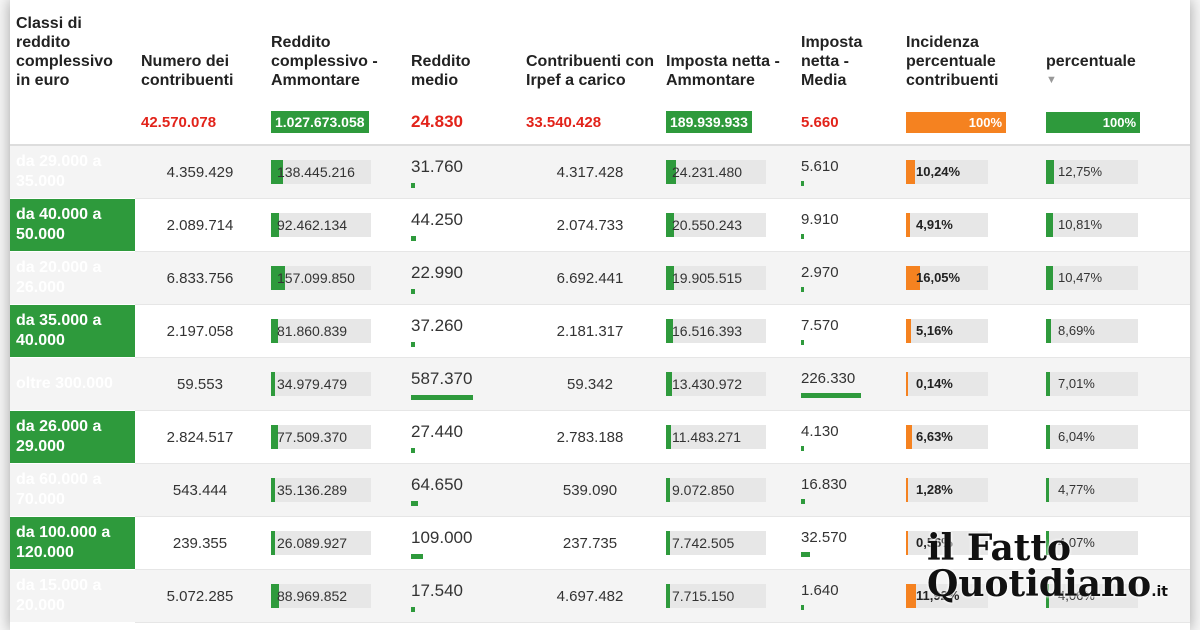 This screenshot has width=1200, height=630. I want to click on reddito-complessivo-bar: 88.969.852, so click(321, 596).